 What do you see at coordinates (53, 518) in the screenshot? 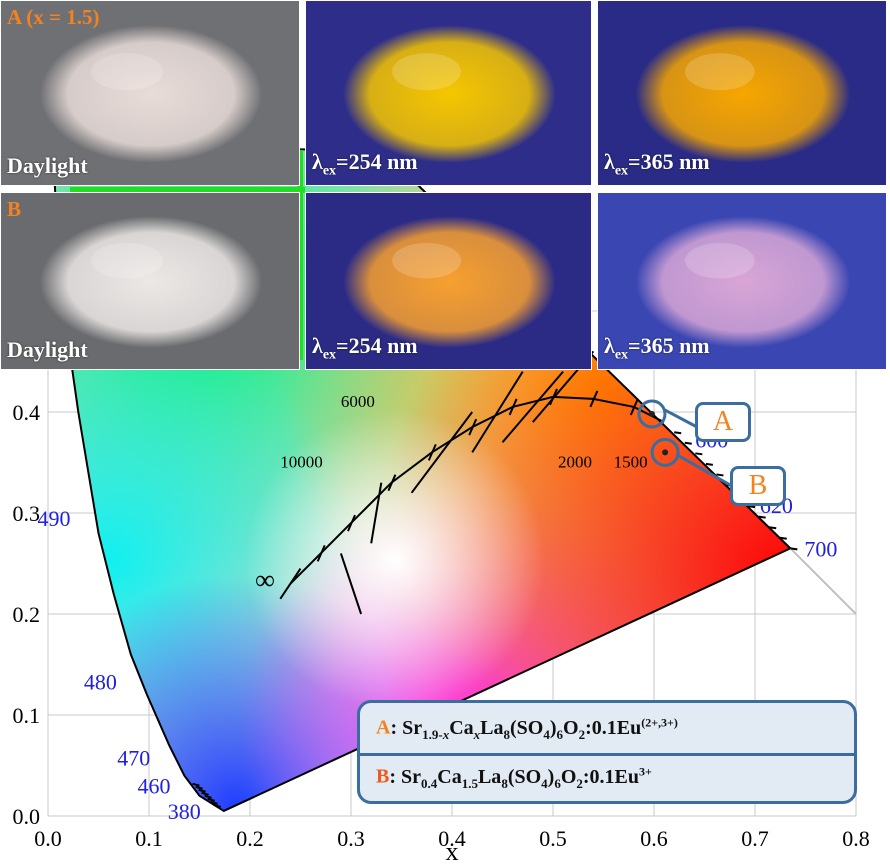
I see `locus-label-490: 490` at bounding box center [53, 518].